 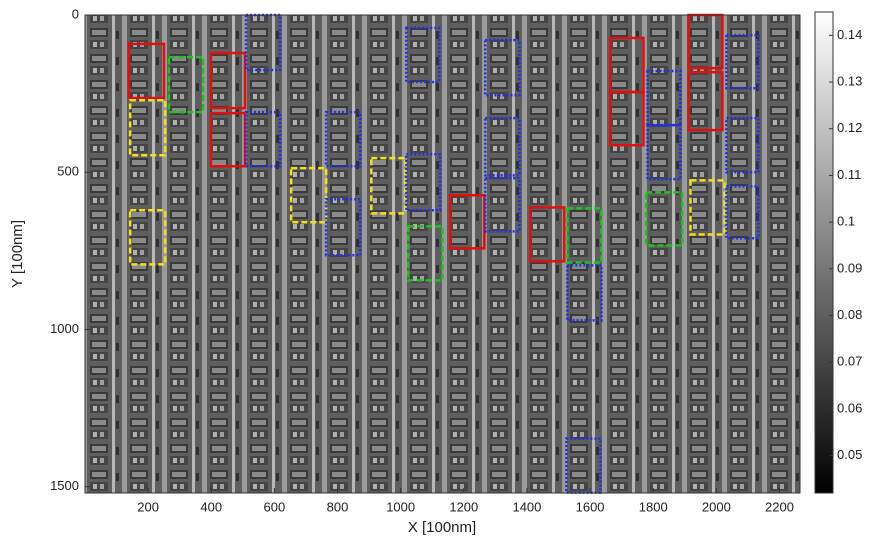 What do you see at coordinates (148, 506) in the screenshot?
I see `x-tick-label: 200` at bounding box center [148, 506].